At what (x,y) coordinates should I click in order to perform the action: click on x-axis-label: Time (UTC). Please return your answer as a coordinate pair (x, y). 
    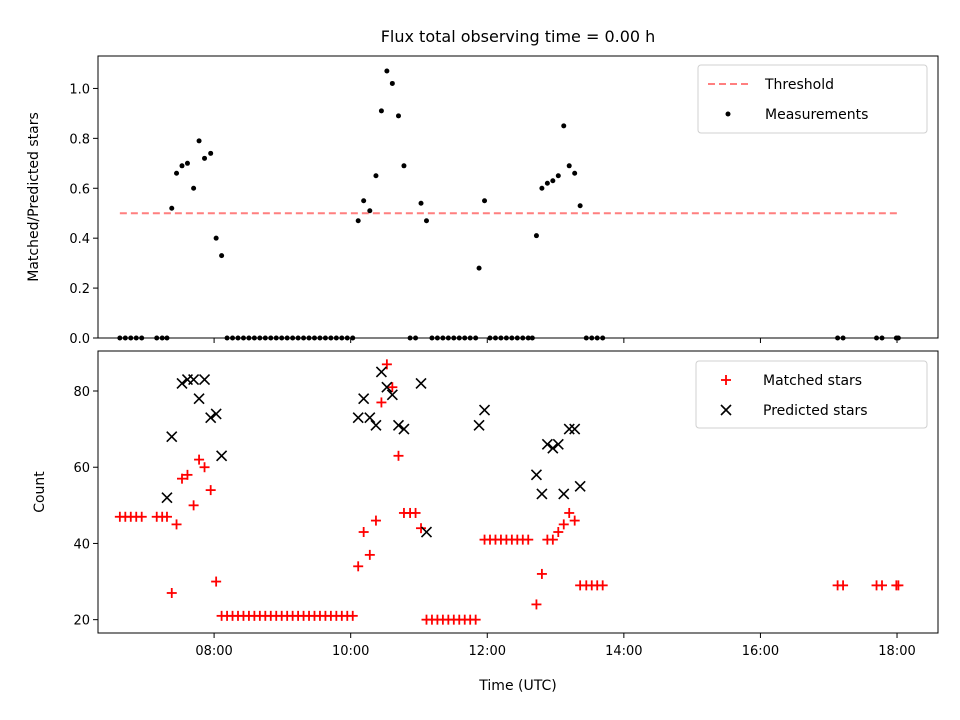
    Looking at the image, I should click on (517, 686).